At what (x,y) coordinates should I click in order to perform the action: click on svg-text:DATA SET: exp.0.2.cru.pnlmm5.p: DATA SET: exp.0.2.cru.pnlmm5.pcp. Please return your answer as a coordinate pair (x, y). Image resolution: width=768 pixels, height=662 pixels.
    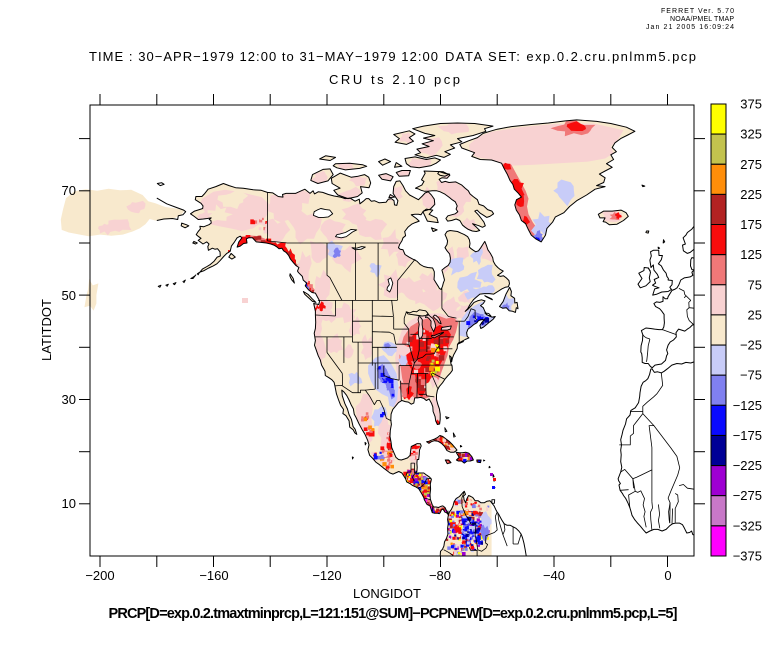
    Looking at the image, I should click on (570, 56).